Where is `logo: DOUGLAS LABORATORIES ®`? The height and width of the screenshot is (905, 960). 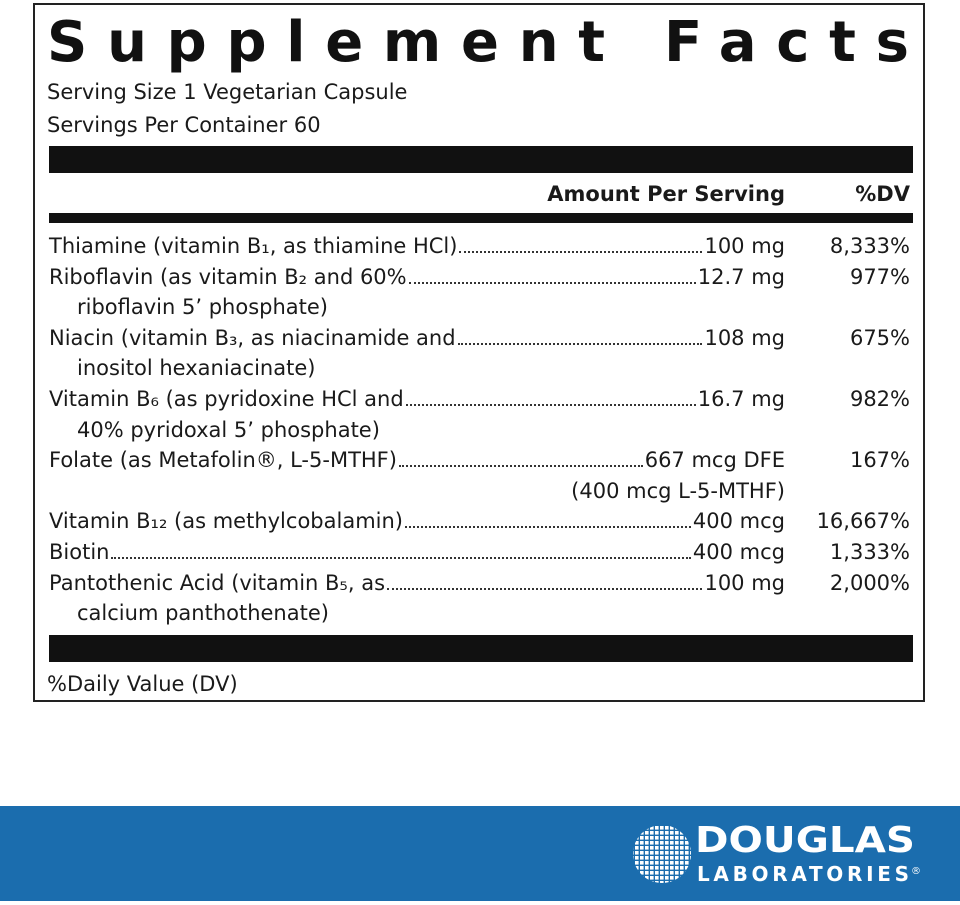 logo: DOUGLAS LABORATORIES ® is located at coordinates (777, 853).